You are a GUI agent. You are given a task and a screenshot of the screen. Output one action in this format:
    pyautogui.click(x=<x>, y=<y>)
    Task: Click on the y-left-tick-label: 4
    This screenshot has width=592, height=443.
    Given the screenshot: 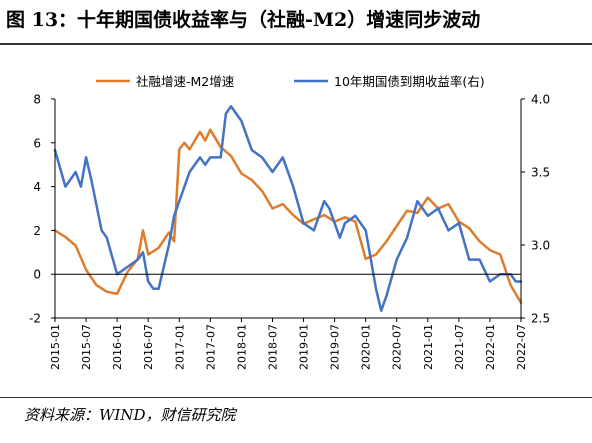 What is the action you would take?
    pyautogui.click(x=37, y=187)
    